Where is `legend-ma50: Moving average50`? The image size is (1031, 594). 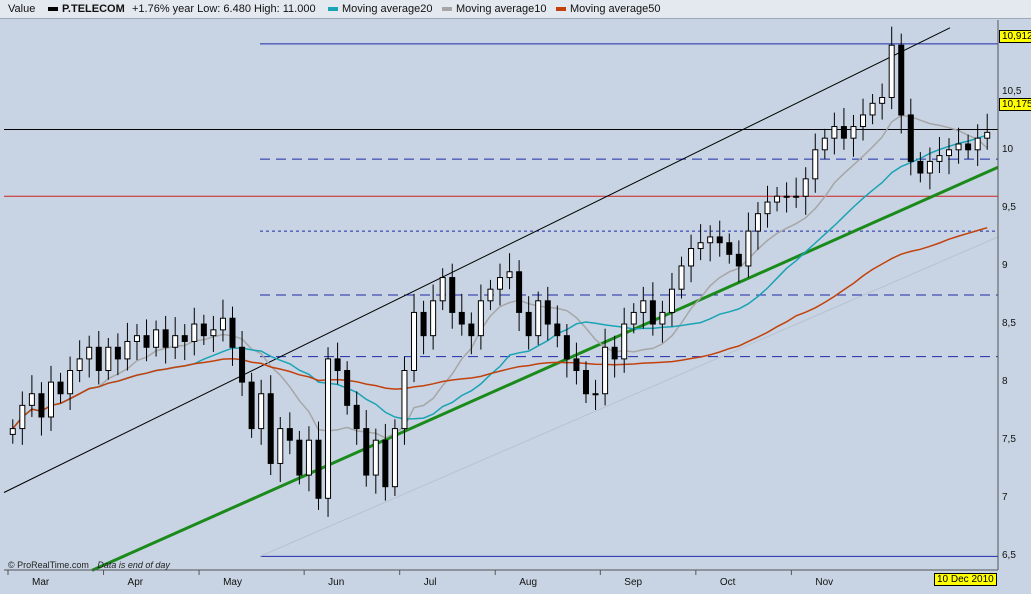
legend-ma50: Moving average50 is located at coordinates (608, 9).